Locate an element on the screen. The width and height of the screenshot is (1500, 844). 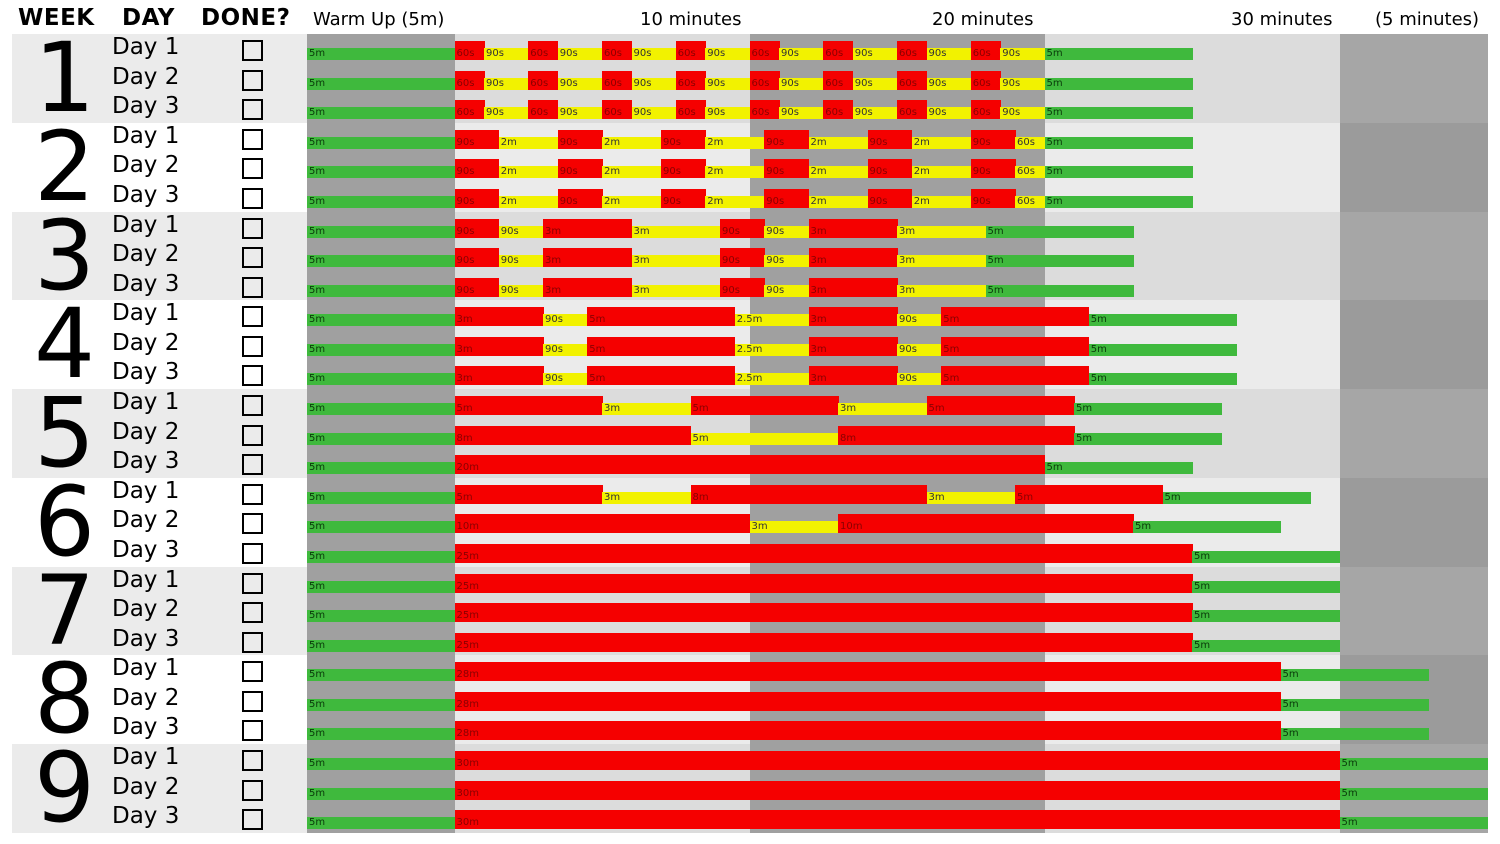
timeline-band is located at coordinates (1413, 256).